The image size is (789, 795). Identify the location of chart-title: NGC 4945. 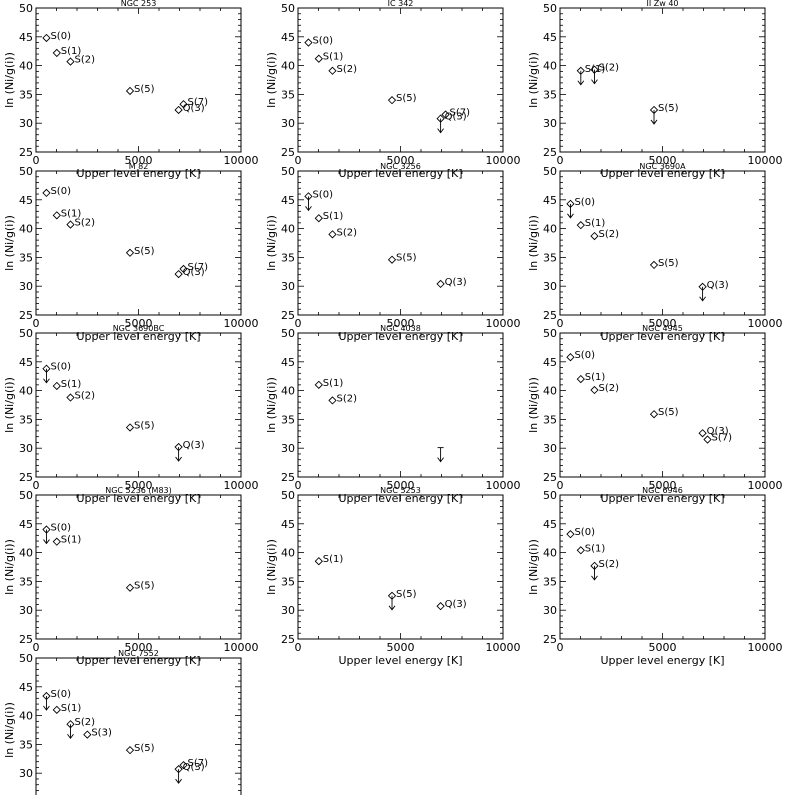
(662, 328).